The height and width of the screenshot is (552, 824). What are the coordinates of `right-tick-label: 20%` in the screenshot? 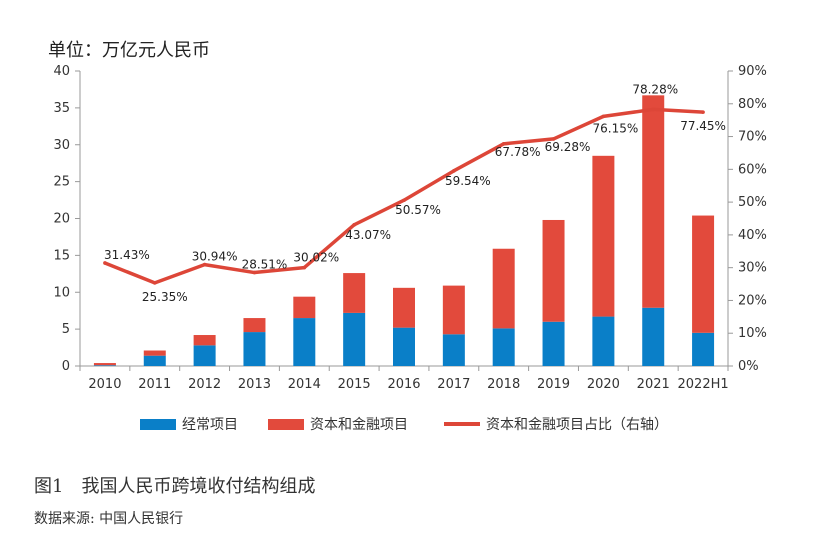 It's located at (752, 300).